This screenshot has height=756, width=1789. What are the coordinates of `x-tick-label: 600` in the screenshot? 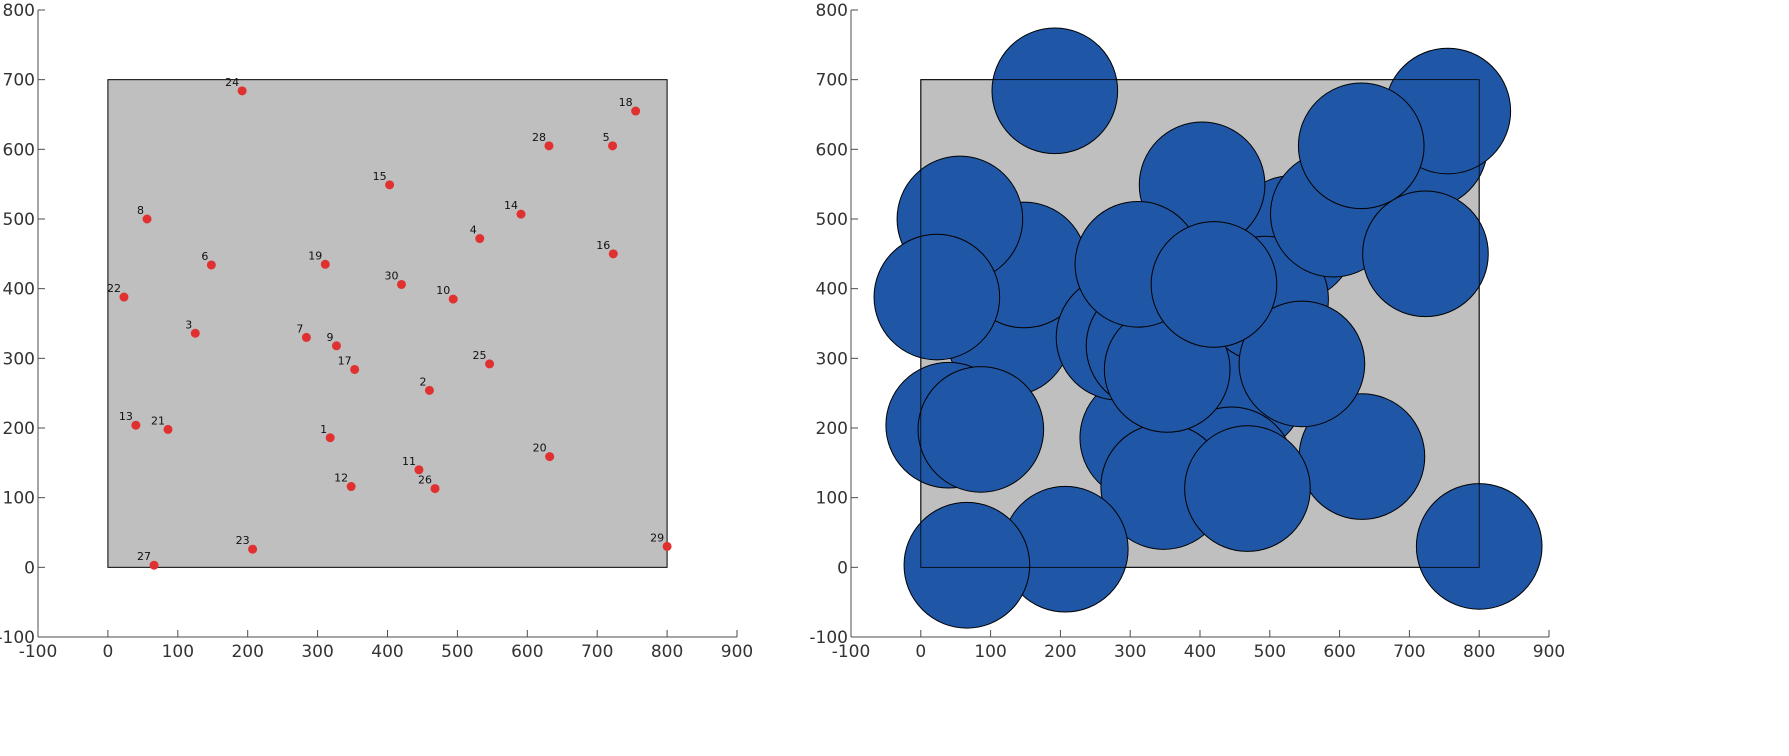 It's located at (1339, 652).